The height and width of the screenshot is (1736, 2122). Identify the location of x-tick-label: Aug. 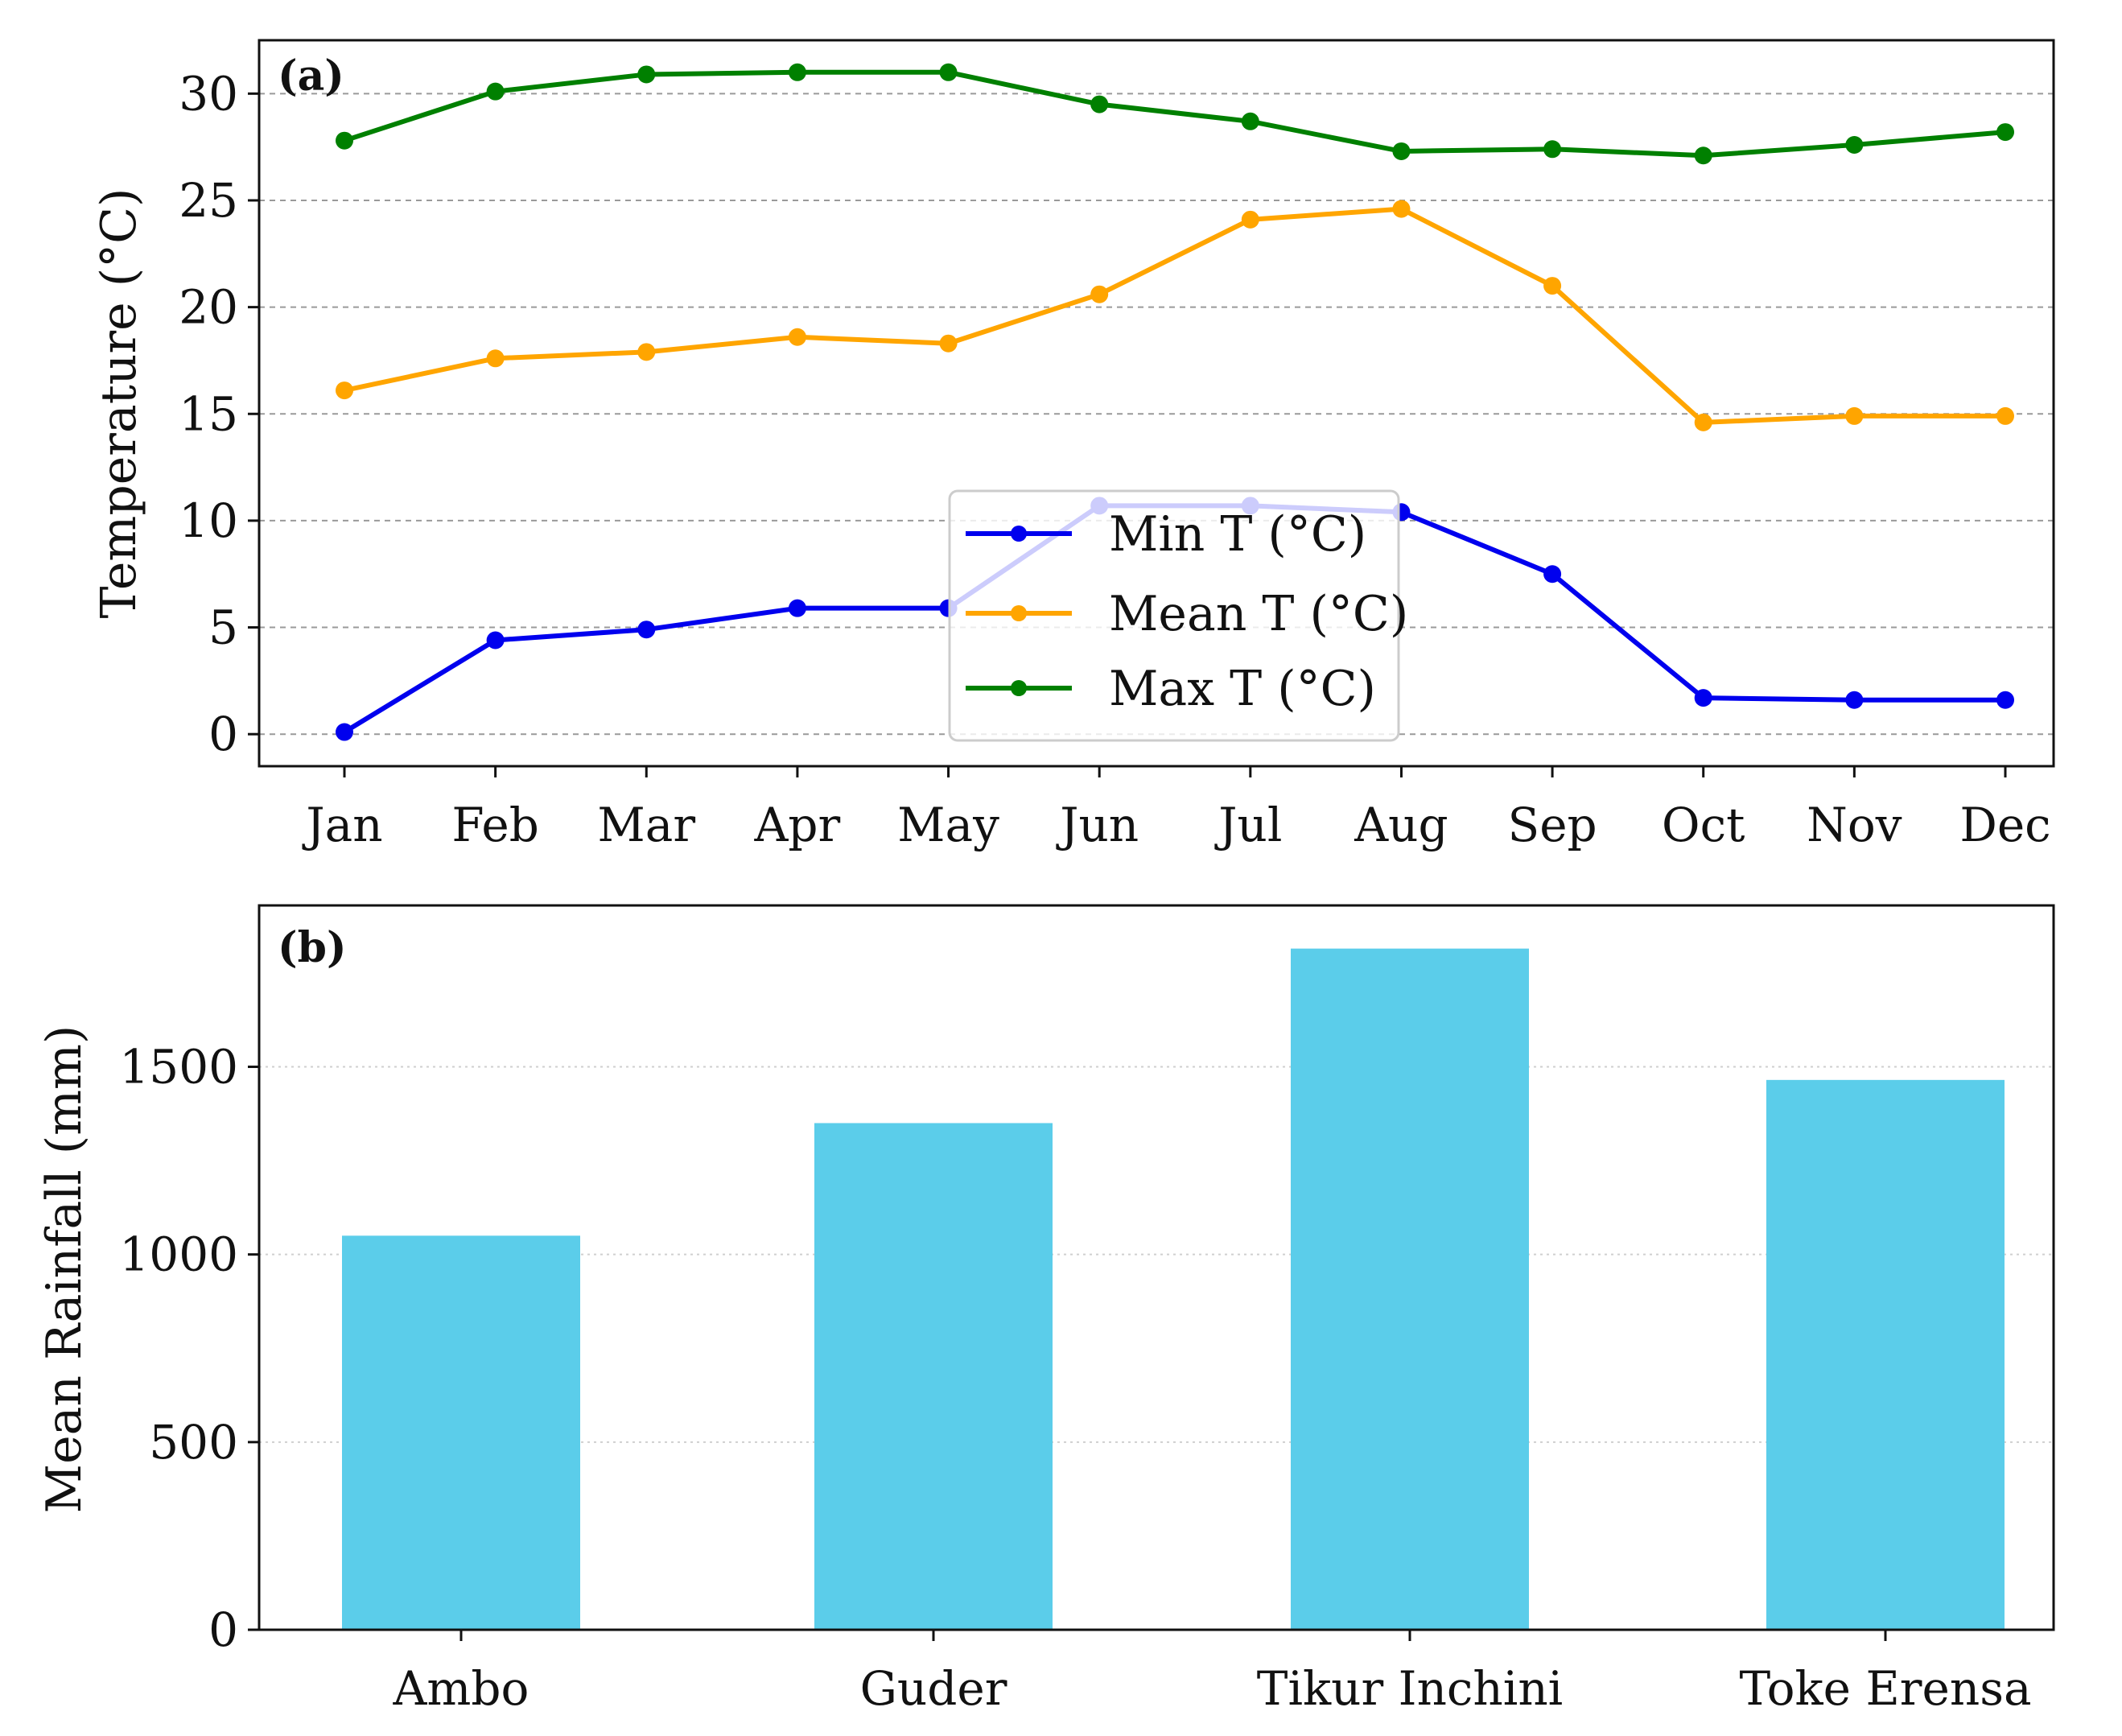
(1401, 825).